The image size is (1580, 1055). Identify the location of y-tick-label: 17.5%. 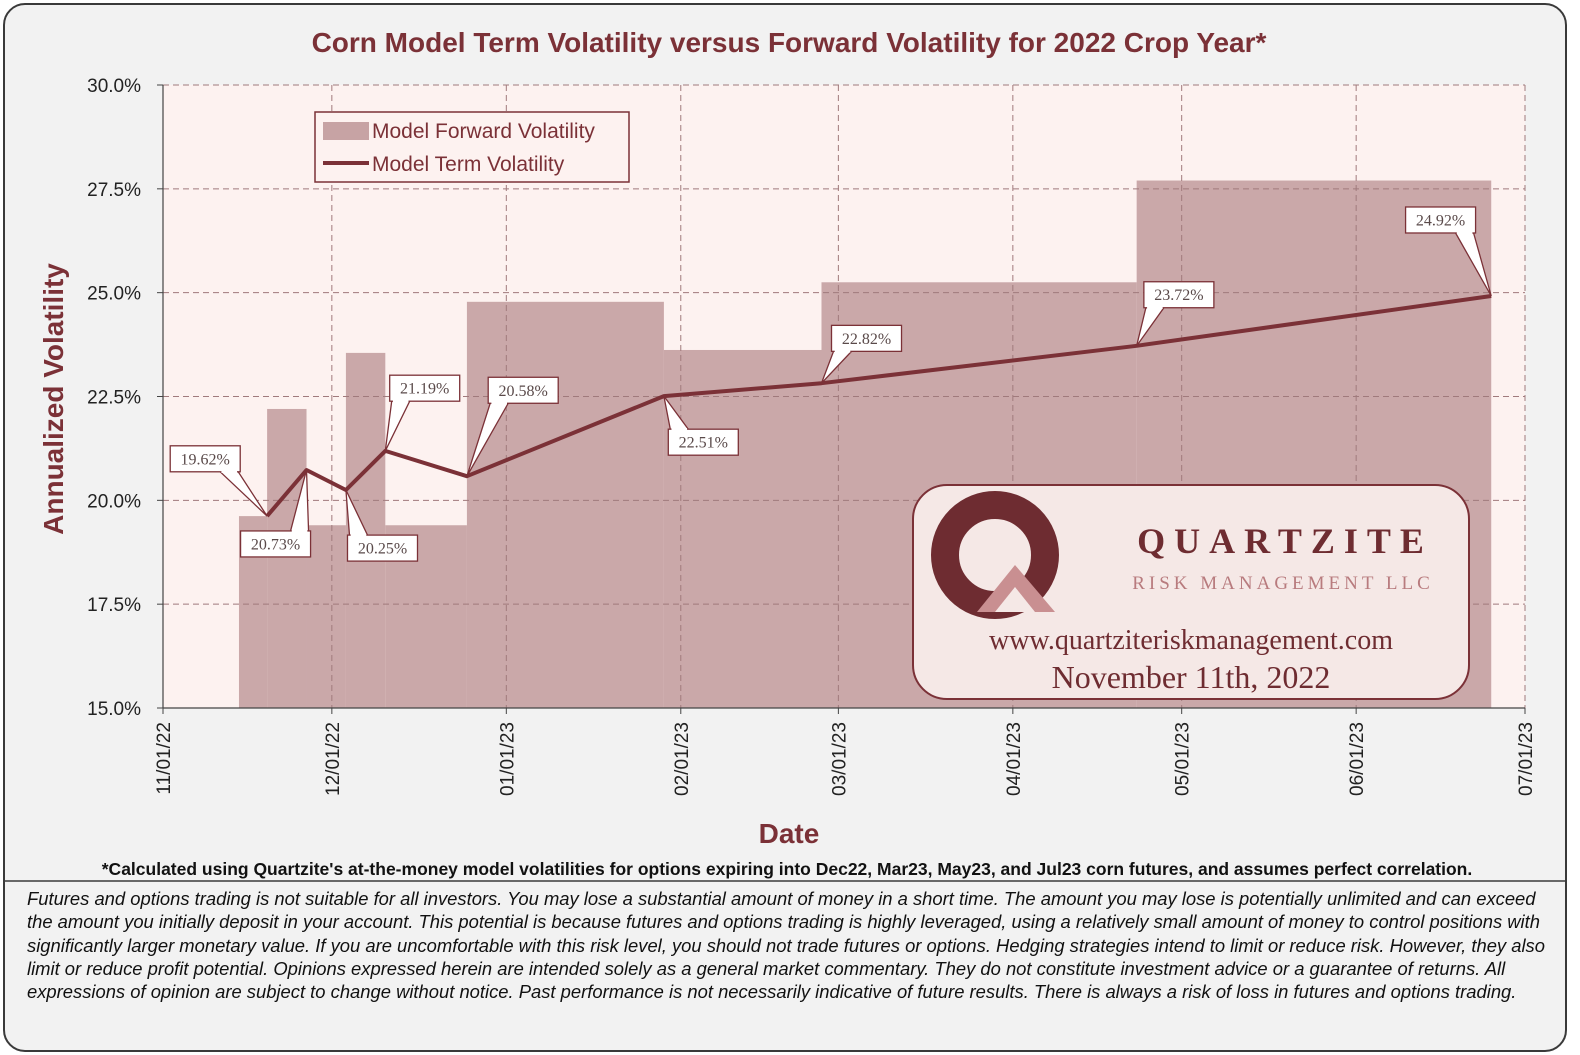
(114, 605).